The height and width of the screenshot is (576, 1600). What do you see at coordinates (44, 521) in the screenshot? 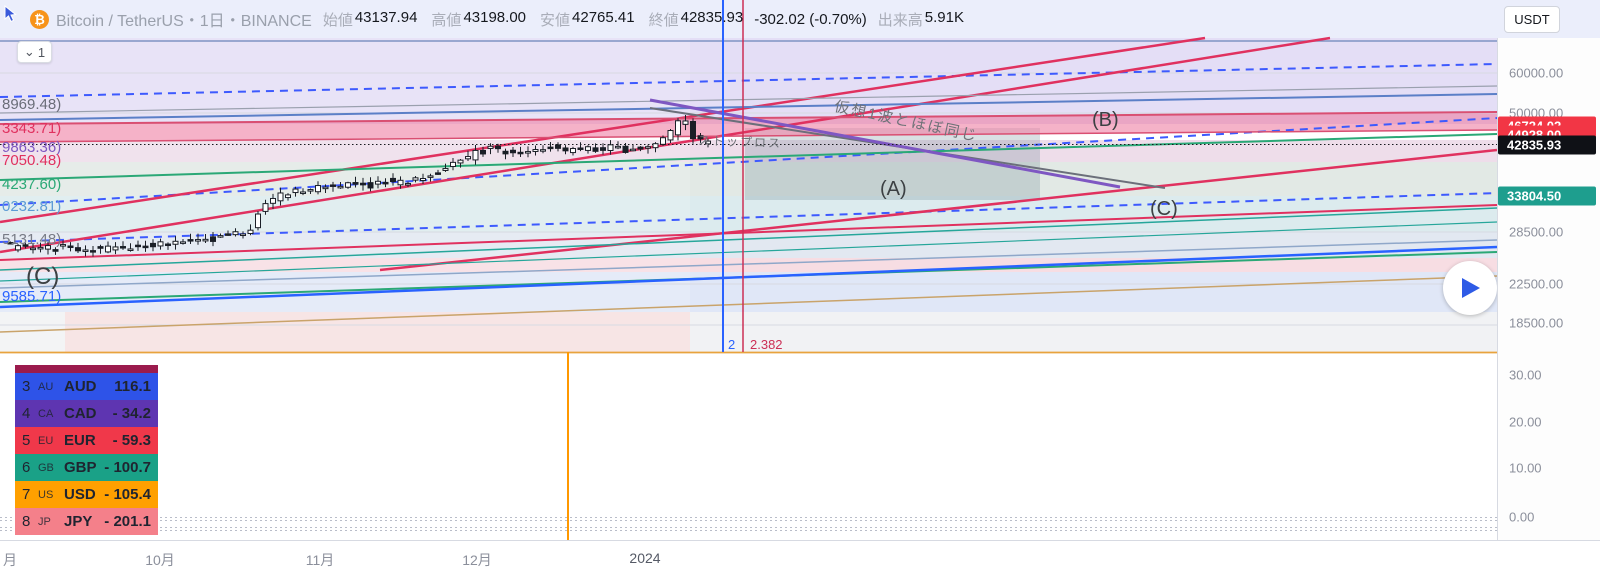
I see `fx-code: JP` at bounding box center [44, 521].